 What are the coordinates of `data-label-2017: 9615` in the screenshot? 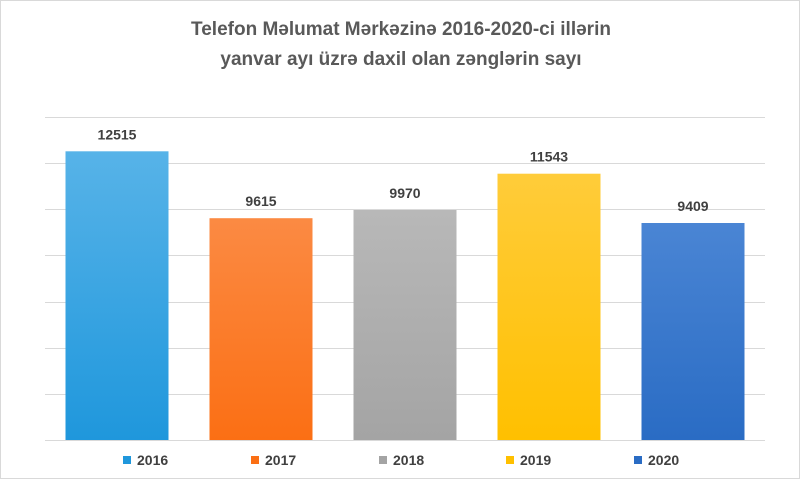 It's located at (260, 201).